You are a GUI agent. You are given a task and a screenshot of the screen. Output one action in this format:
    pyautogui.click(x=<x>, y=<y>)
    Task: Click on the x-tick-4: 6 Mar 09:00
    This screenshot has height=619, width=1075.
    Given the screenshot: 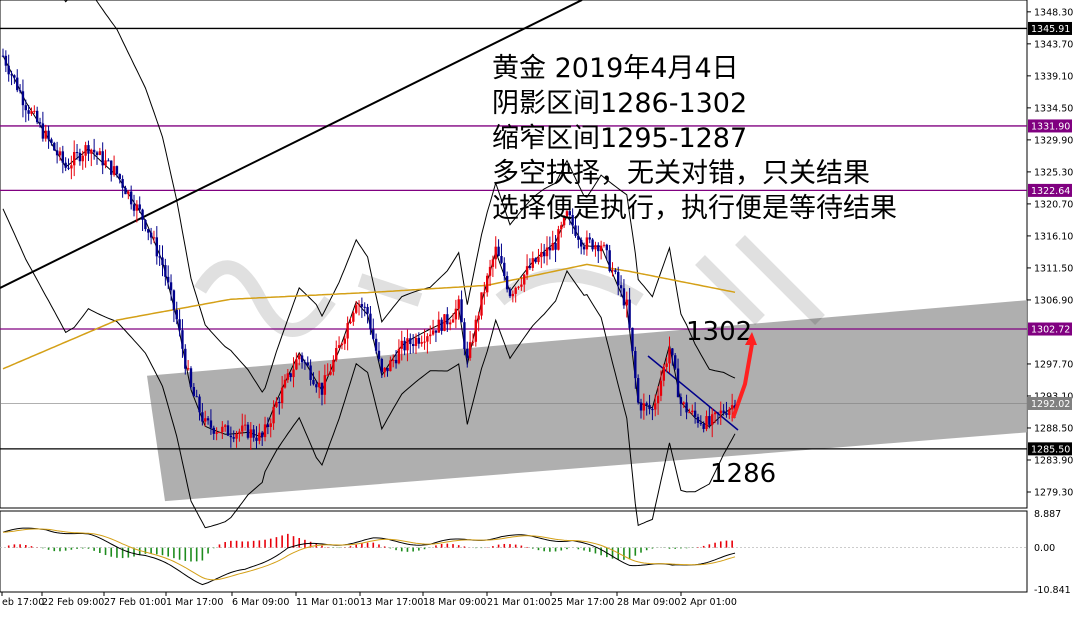 What is the action you would take?
    pyautogui.click(x=260, y=602)
    